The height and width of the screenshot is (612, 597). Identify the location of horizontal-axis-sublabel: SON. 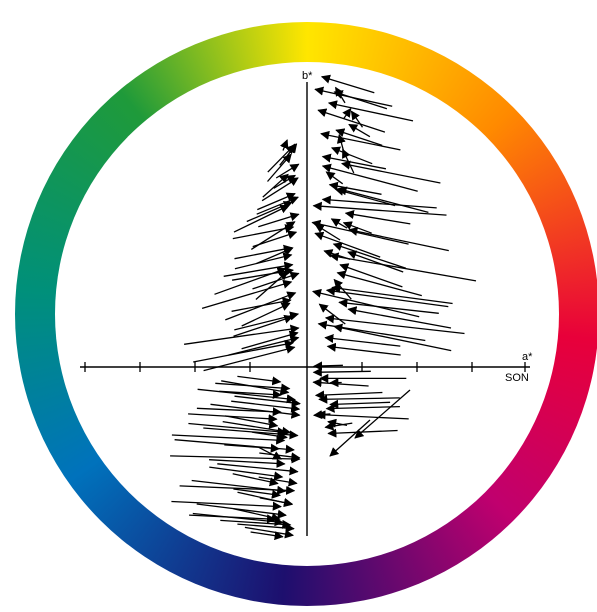
(517, 378).